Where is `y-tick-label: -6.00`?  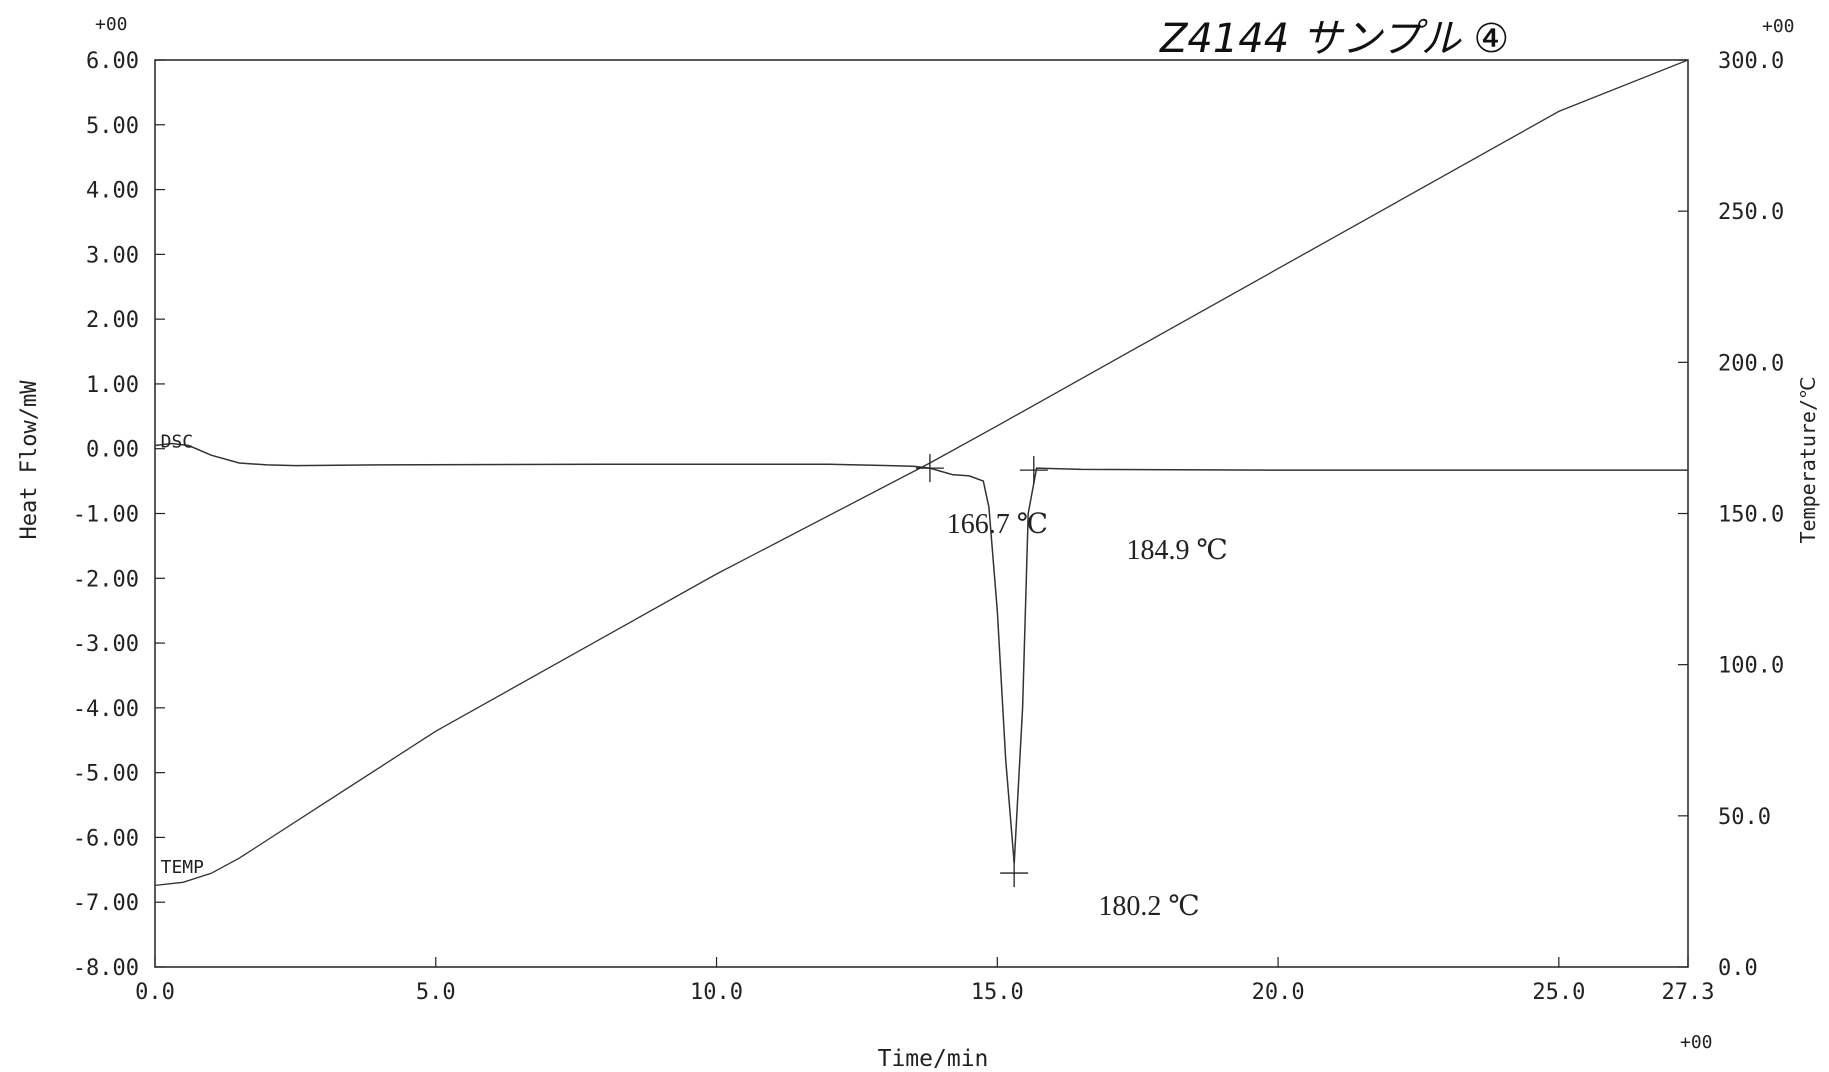
y-tick-label: -6.00 is located at coordinates (106, 838).